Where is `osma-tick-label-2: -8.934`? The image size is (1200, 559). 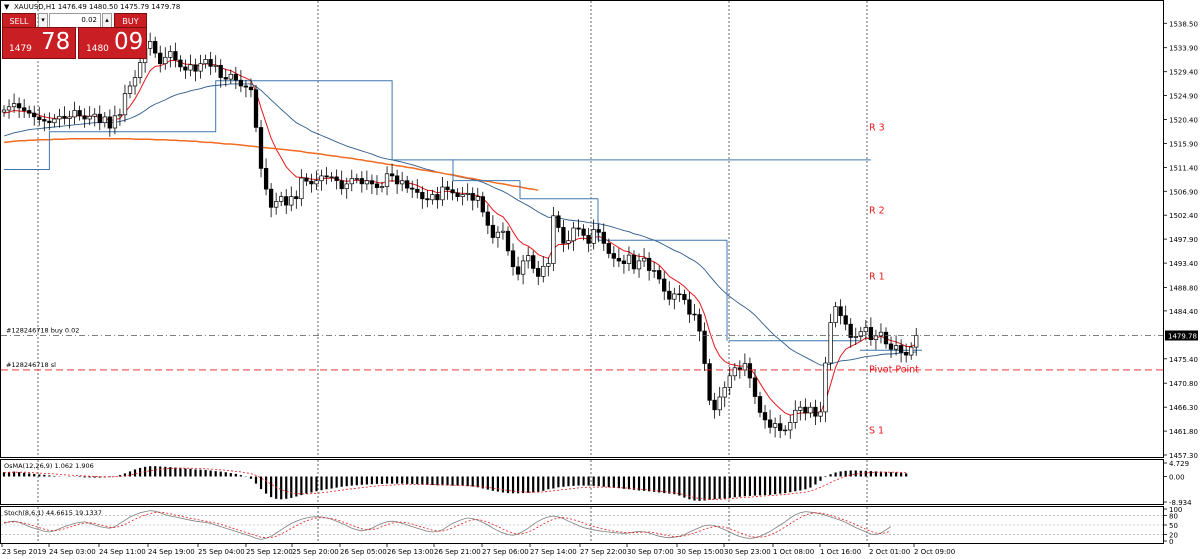
osma-tick-label-2: -8.934 is located at coordinates (1180, 503).